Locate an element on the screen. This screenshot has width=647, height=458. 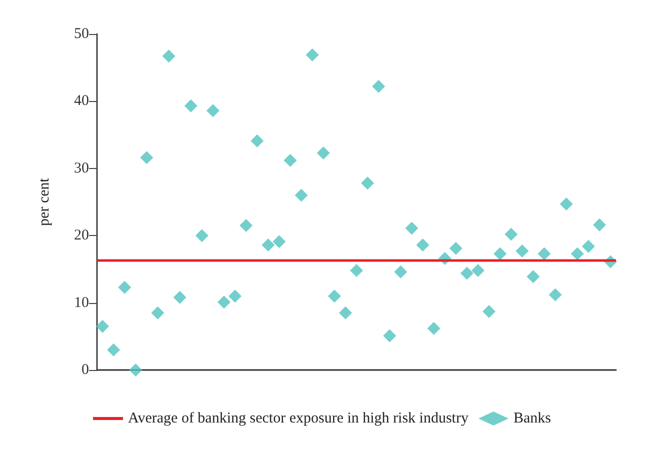
legend-label: Average of banking sector exposure in high risk industry is located at coordinates (298, 418).